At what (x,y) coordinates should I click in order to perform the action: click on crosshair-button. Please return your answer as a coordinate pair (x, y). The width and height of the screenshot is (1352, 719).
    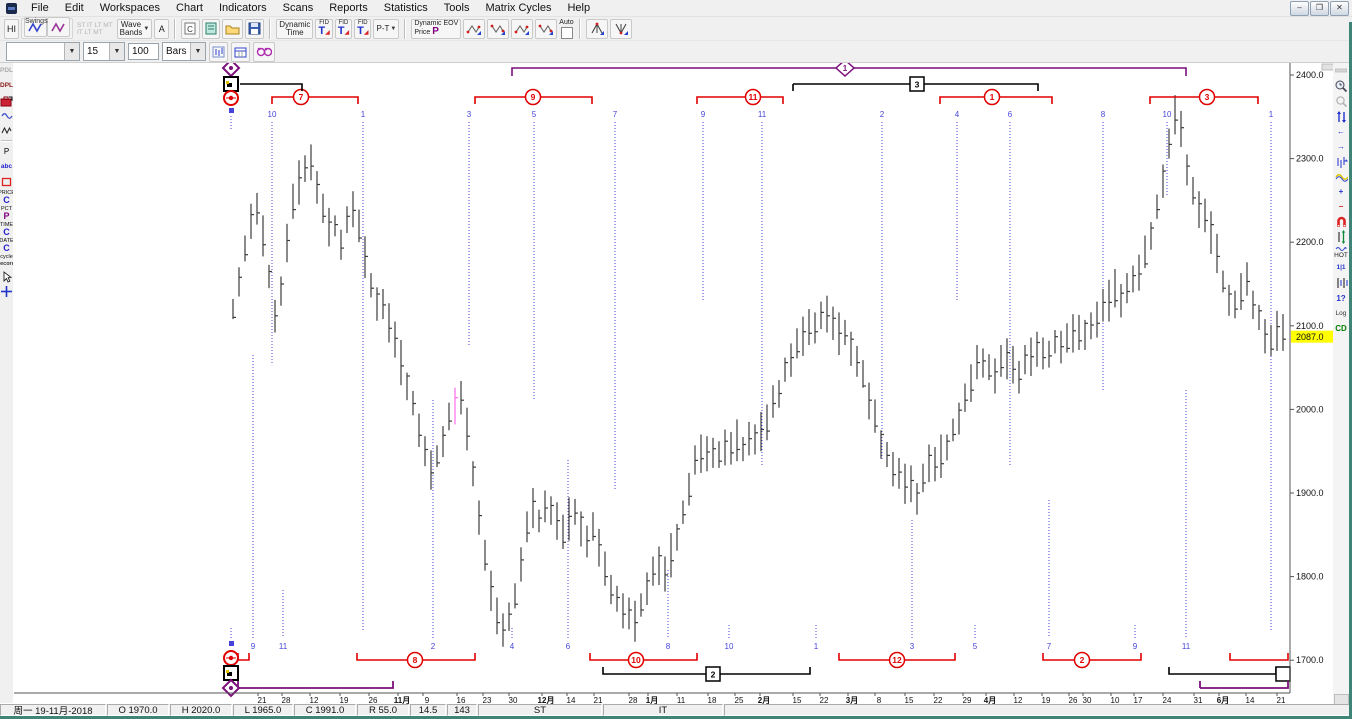
    Looking at the image, I should click on (6, 291).